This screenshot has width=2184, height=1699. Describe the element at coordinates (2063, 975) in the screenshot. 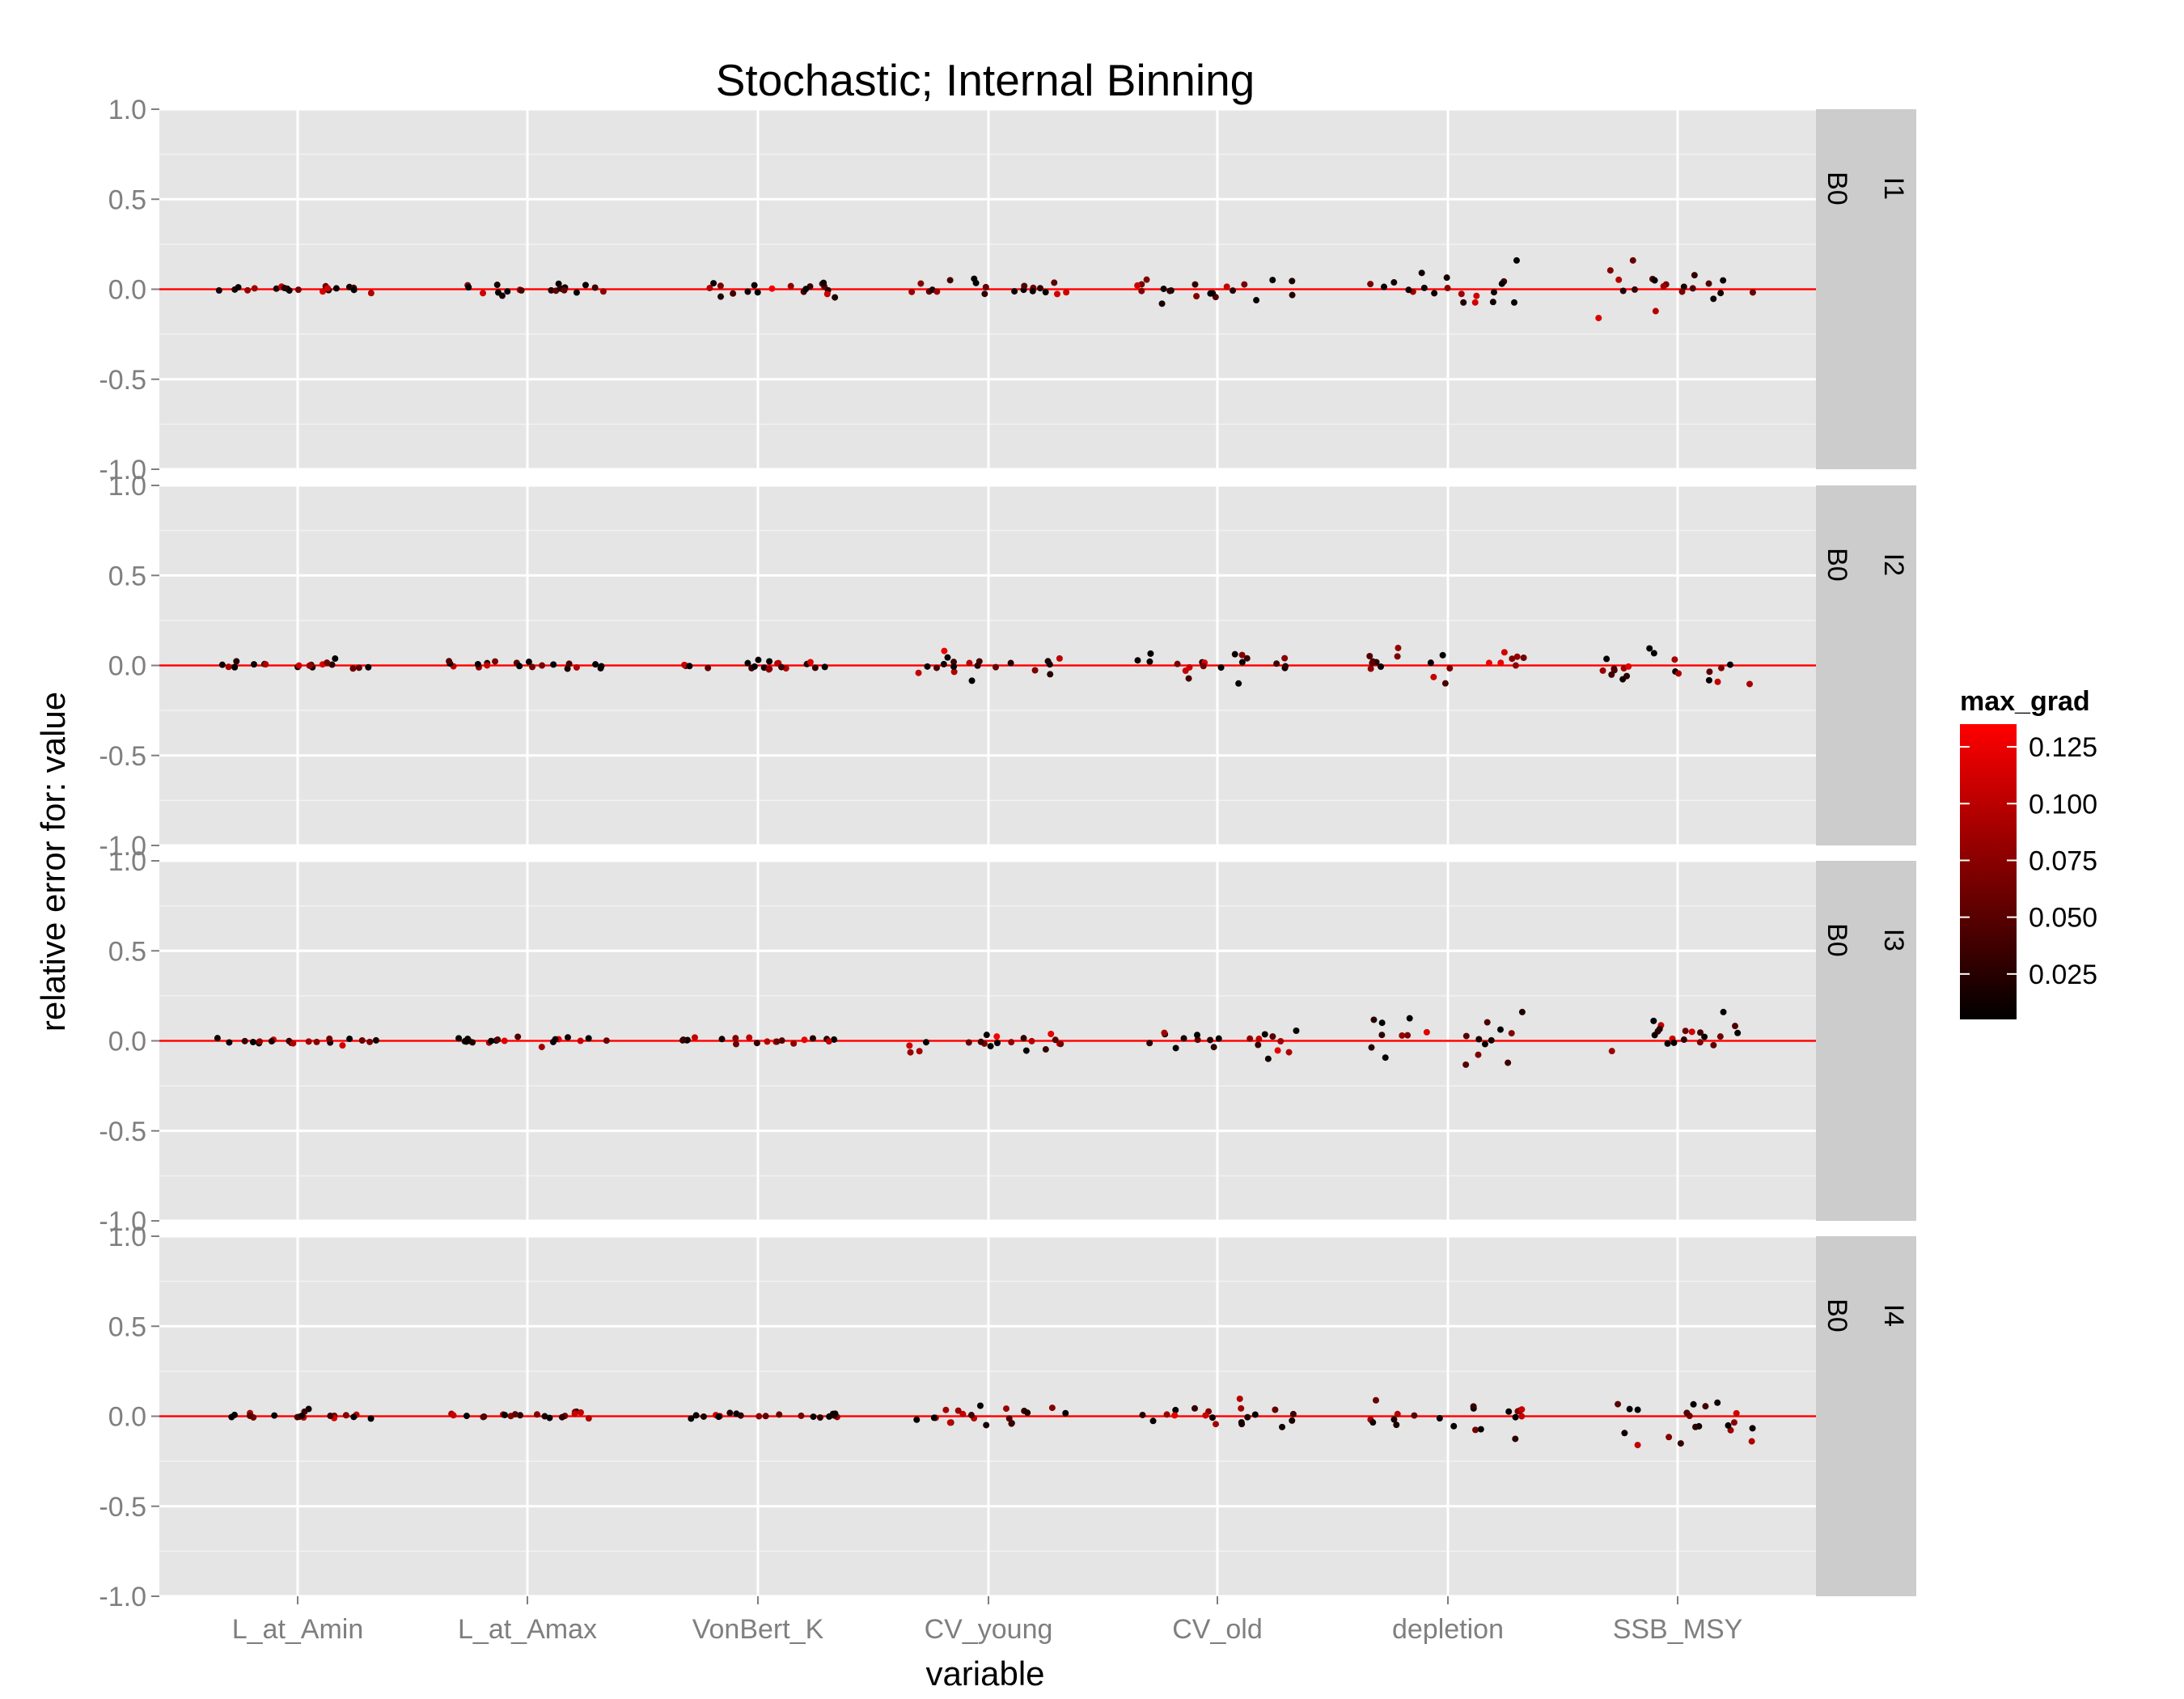

I see `legend-label: 0.025` at that location.